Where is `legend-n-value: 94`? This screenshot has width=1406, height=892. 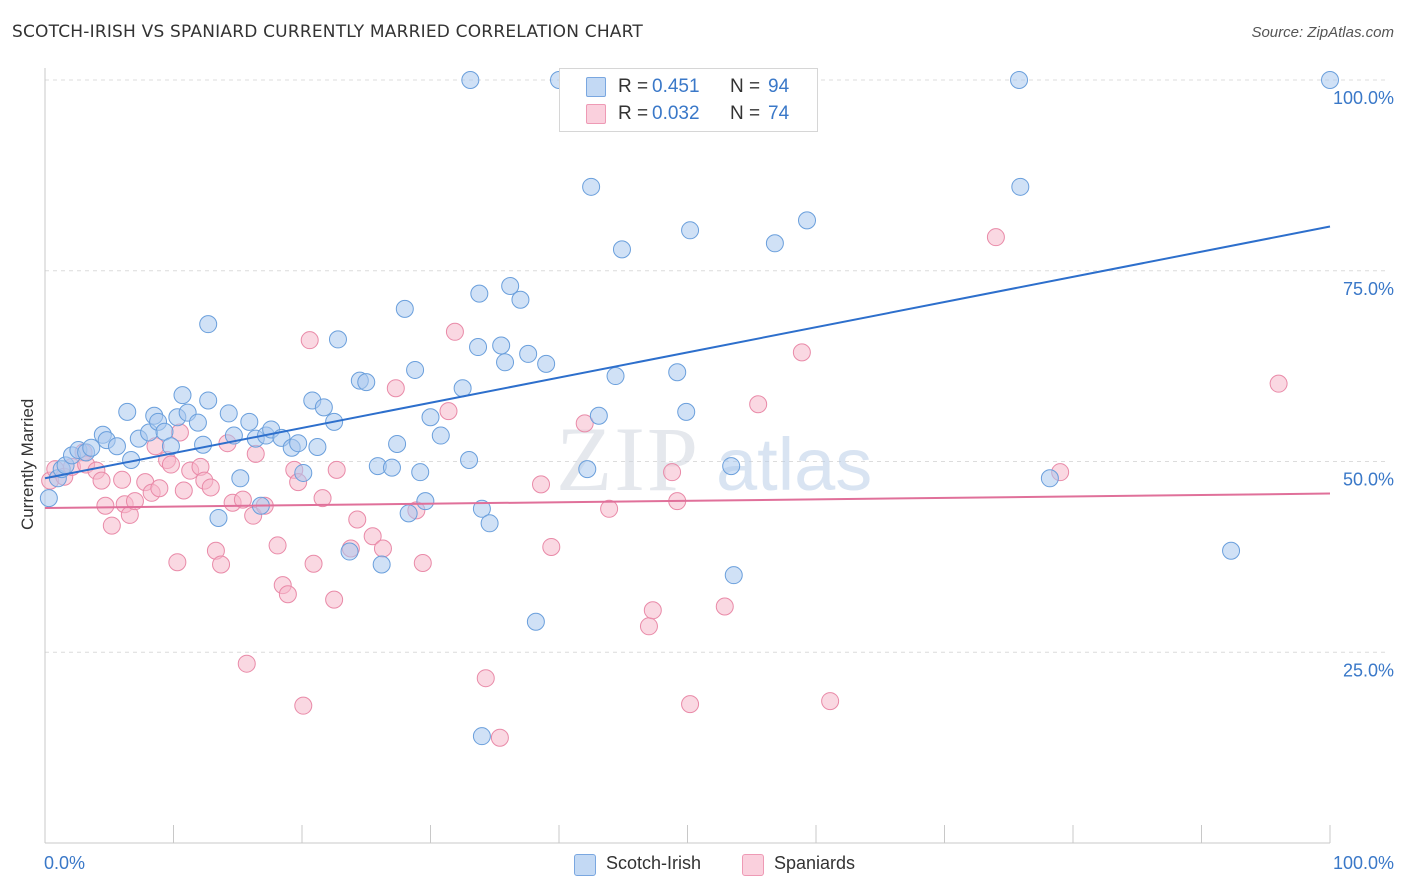
legend-n-value: 94 is located at coordinates (779, 86).